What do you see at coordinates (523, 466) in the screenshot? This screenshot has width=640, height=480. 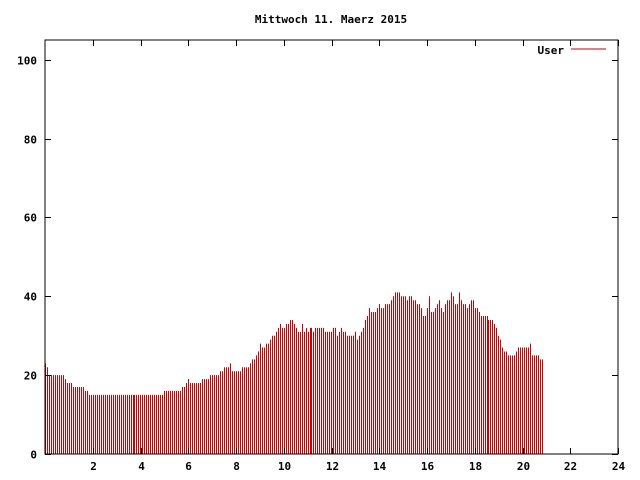 I see `x-tick-label: 20` at bounding box center [523, 466].